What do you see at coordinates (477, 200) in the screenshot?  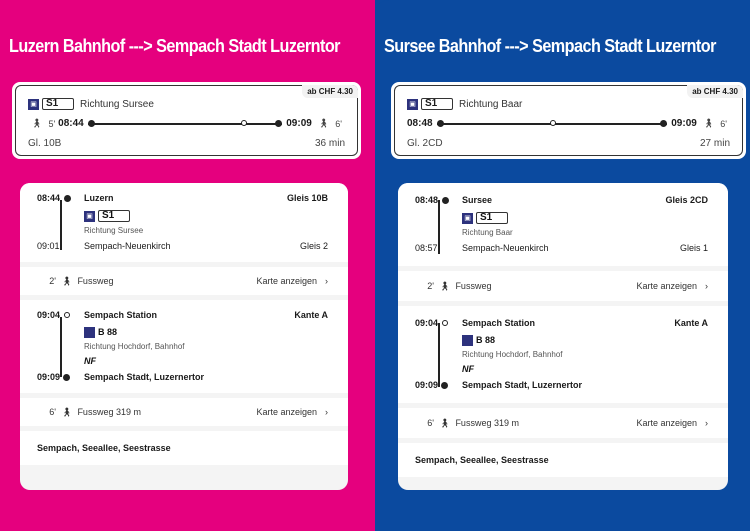 I see `from-stop: Sursee` at bounding box center [477, 200].